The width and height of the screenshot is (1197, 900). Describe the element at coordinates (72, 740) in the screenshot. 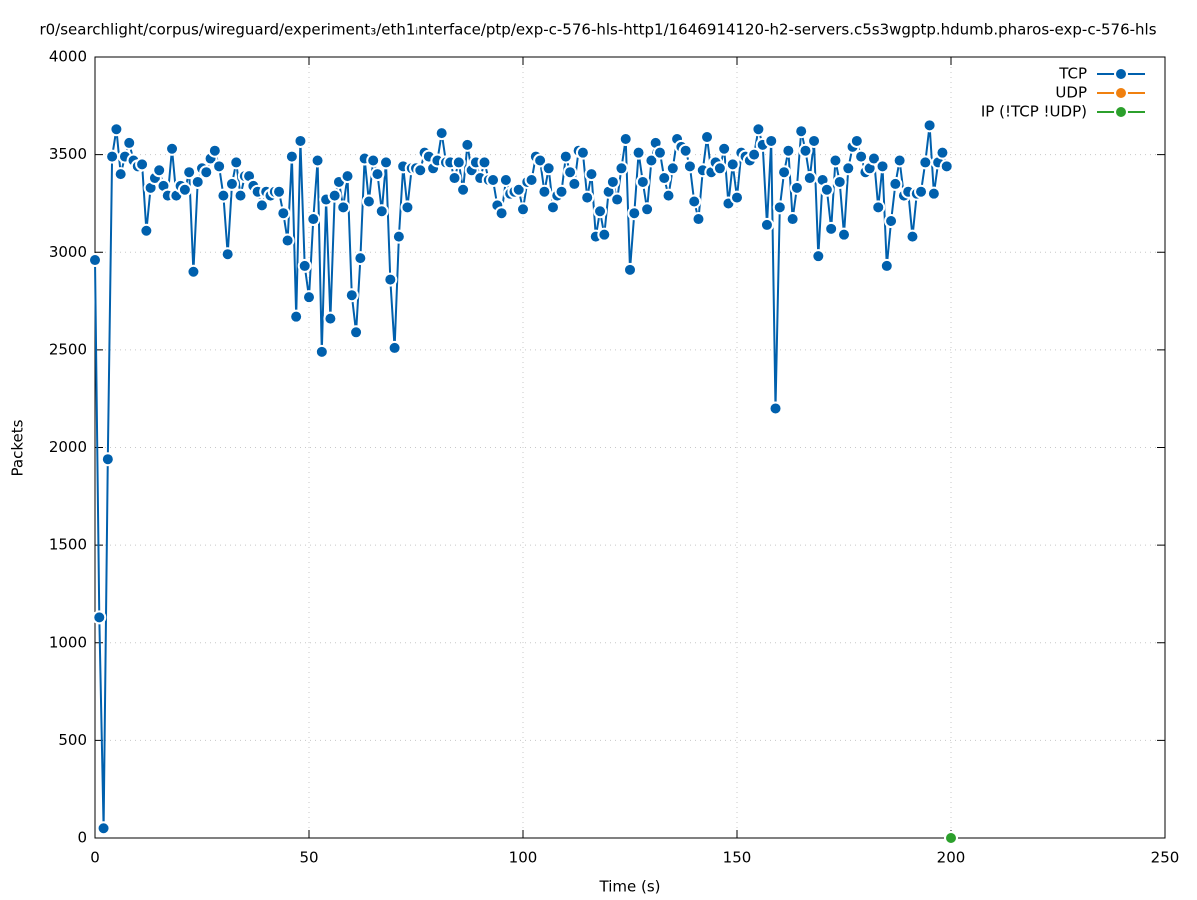

I see `y-tick-label: 500` at that location.